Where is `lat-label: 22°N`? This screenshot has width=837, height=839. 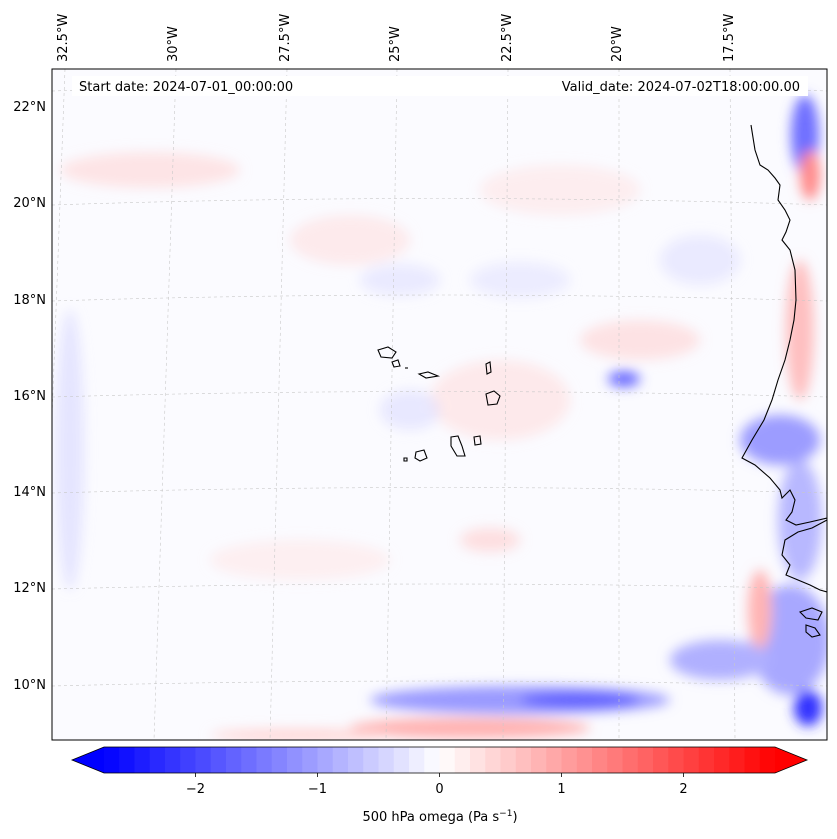
lat-label: 22°N is located at coordinates (29, 107).